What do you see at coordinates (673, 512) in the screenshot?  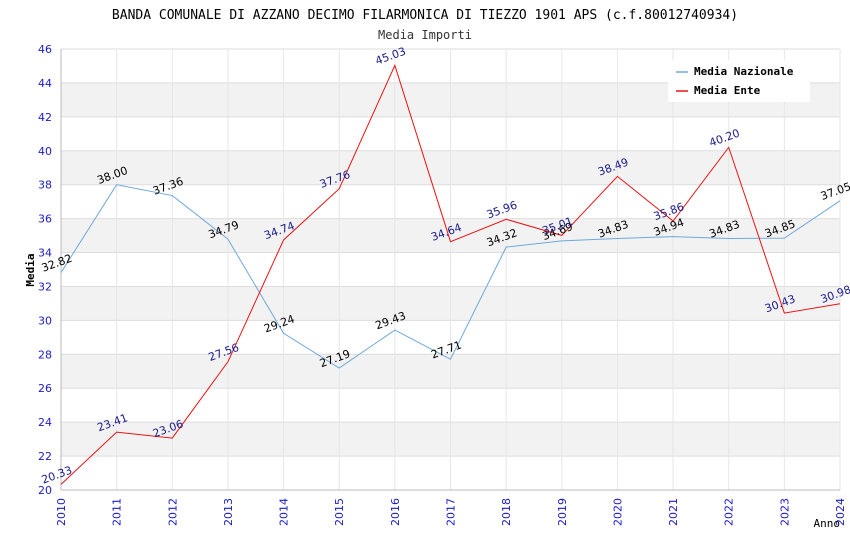 I see `x-tick-label: 2021` at bounding box center [673, 512].